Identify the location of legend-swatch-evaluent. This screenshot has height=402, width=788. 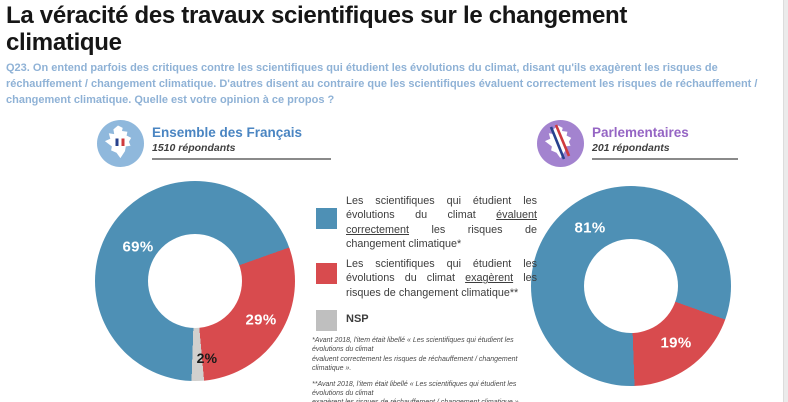
(326, 218).